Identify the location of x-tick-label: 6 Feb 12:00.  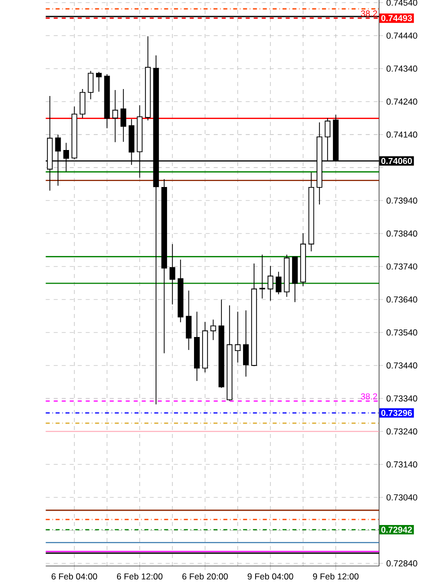
(140, 576).